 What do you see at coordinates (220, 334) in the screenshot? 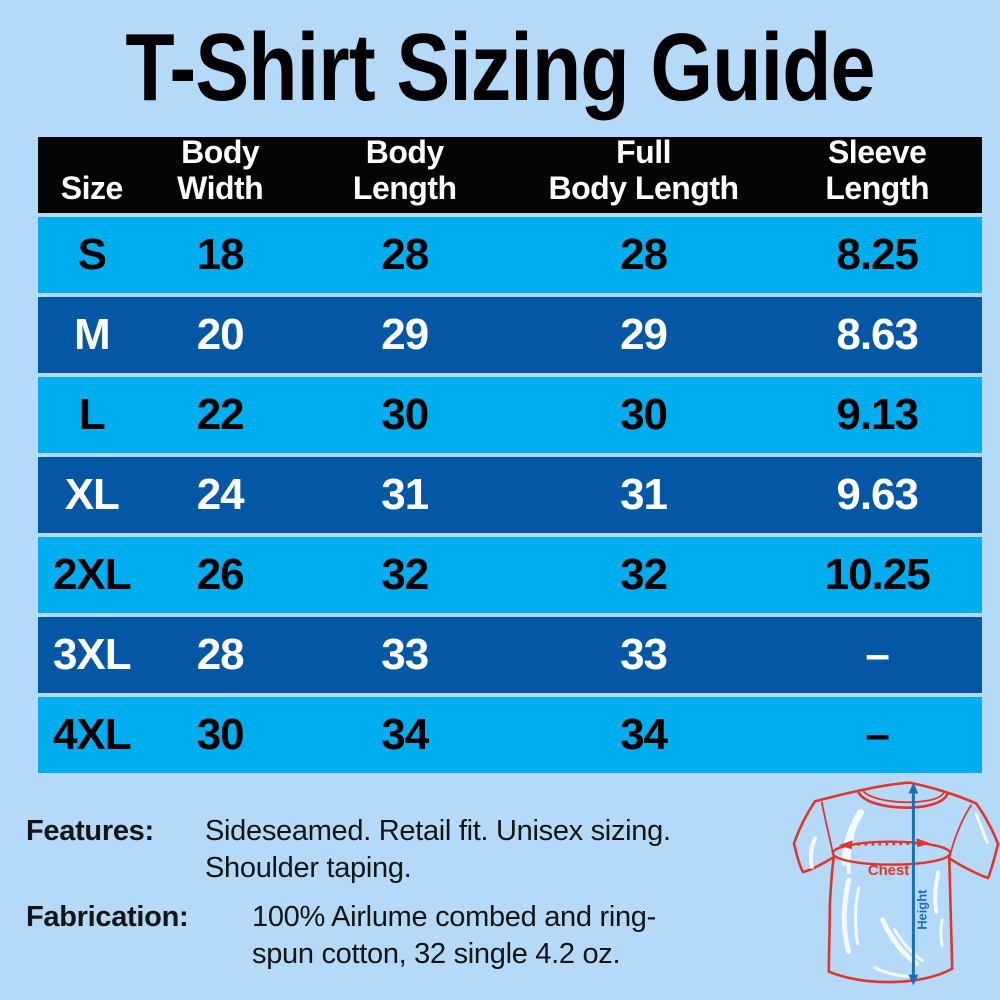
I see `table-cell: 20` at bounding box center [220, 334].